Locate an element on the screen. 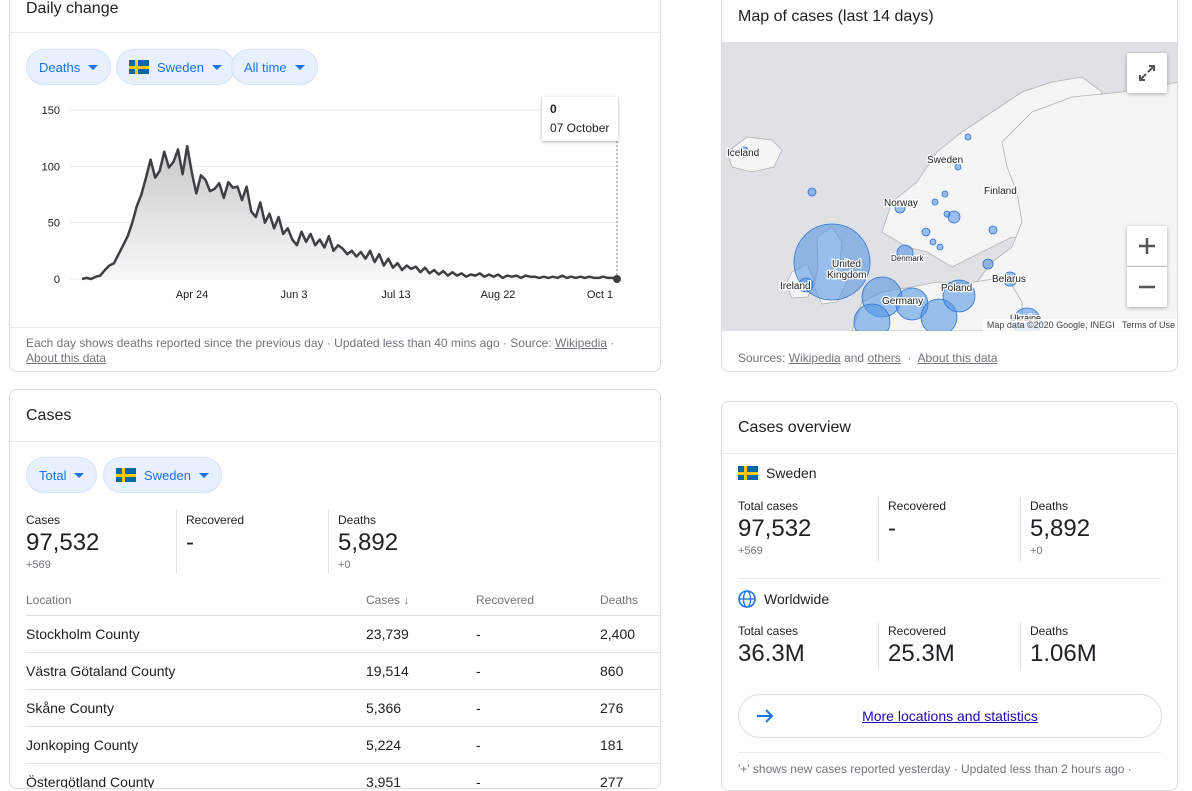 The image size is (1192, 791). total-chip: Total is located at coordinates (62, 475).